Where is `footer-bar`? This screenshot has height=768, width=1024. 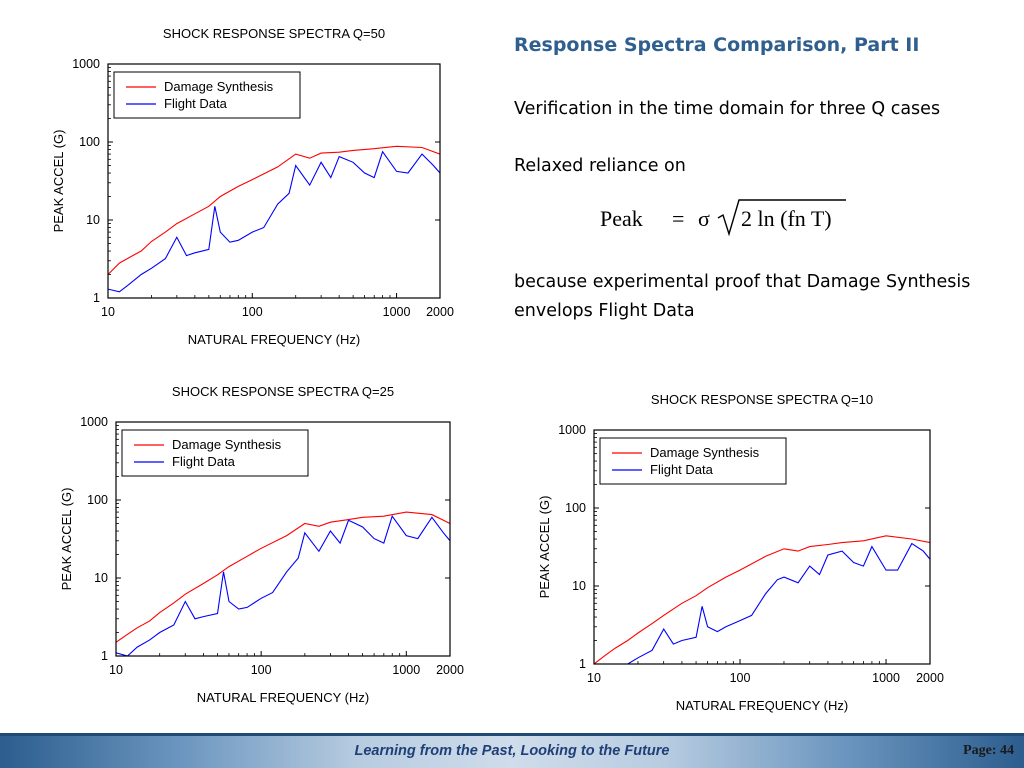
footer-bar is located at coordinates (512, 750).